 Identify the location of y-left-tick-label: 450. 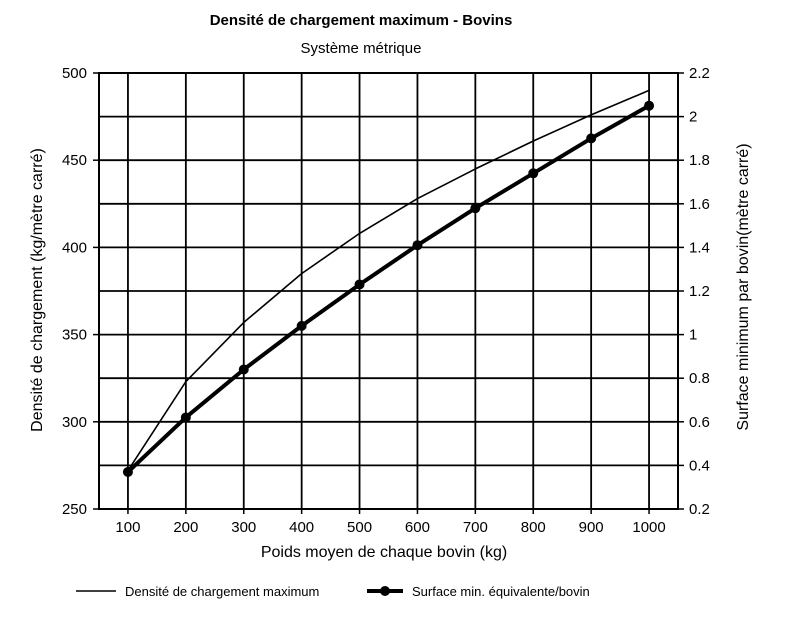
(74, 160).